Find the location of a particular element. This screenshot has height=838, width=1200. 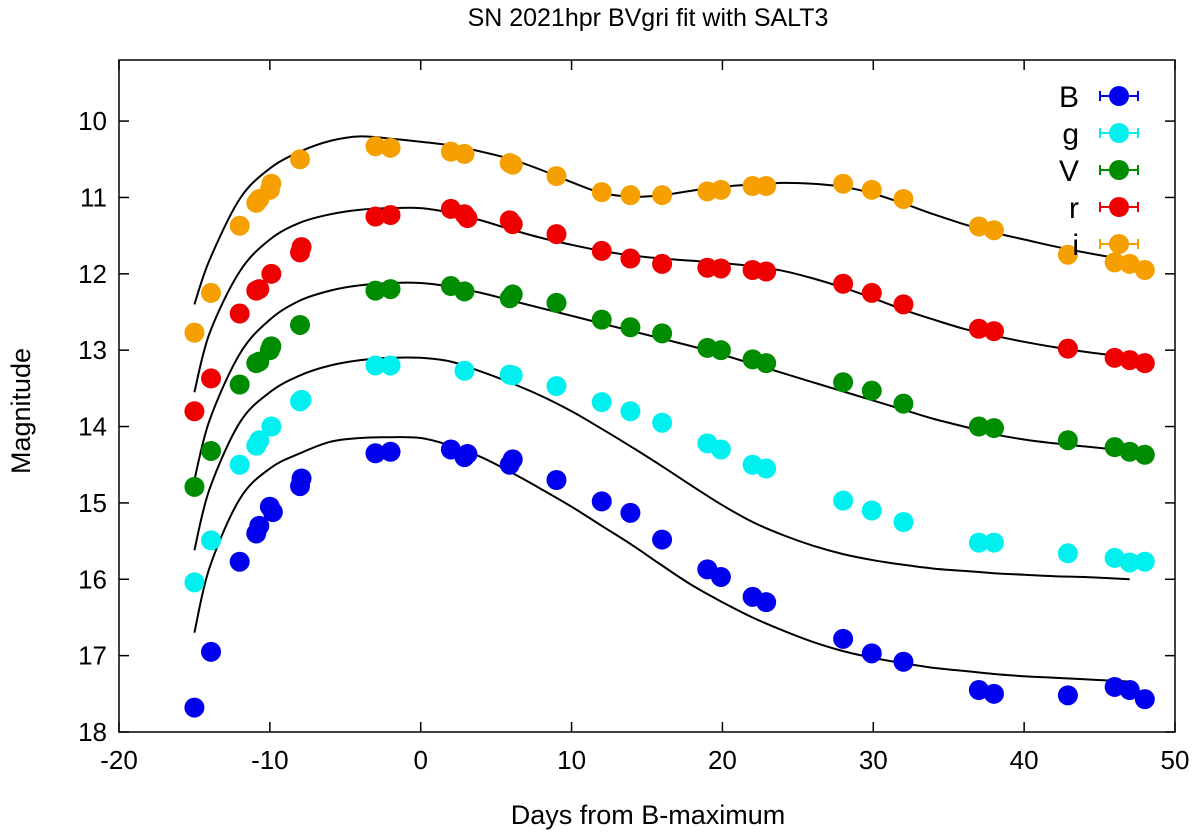

legend-label-V: V is located at coordinates (1069, 171).